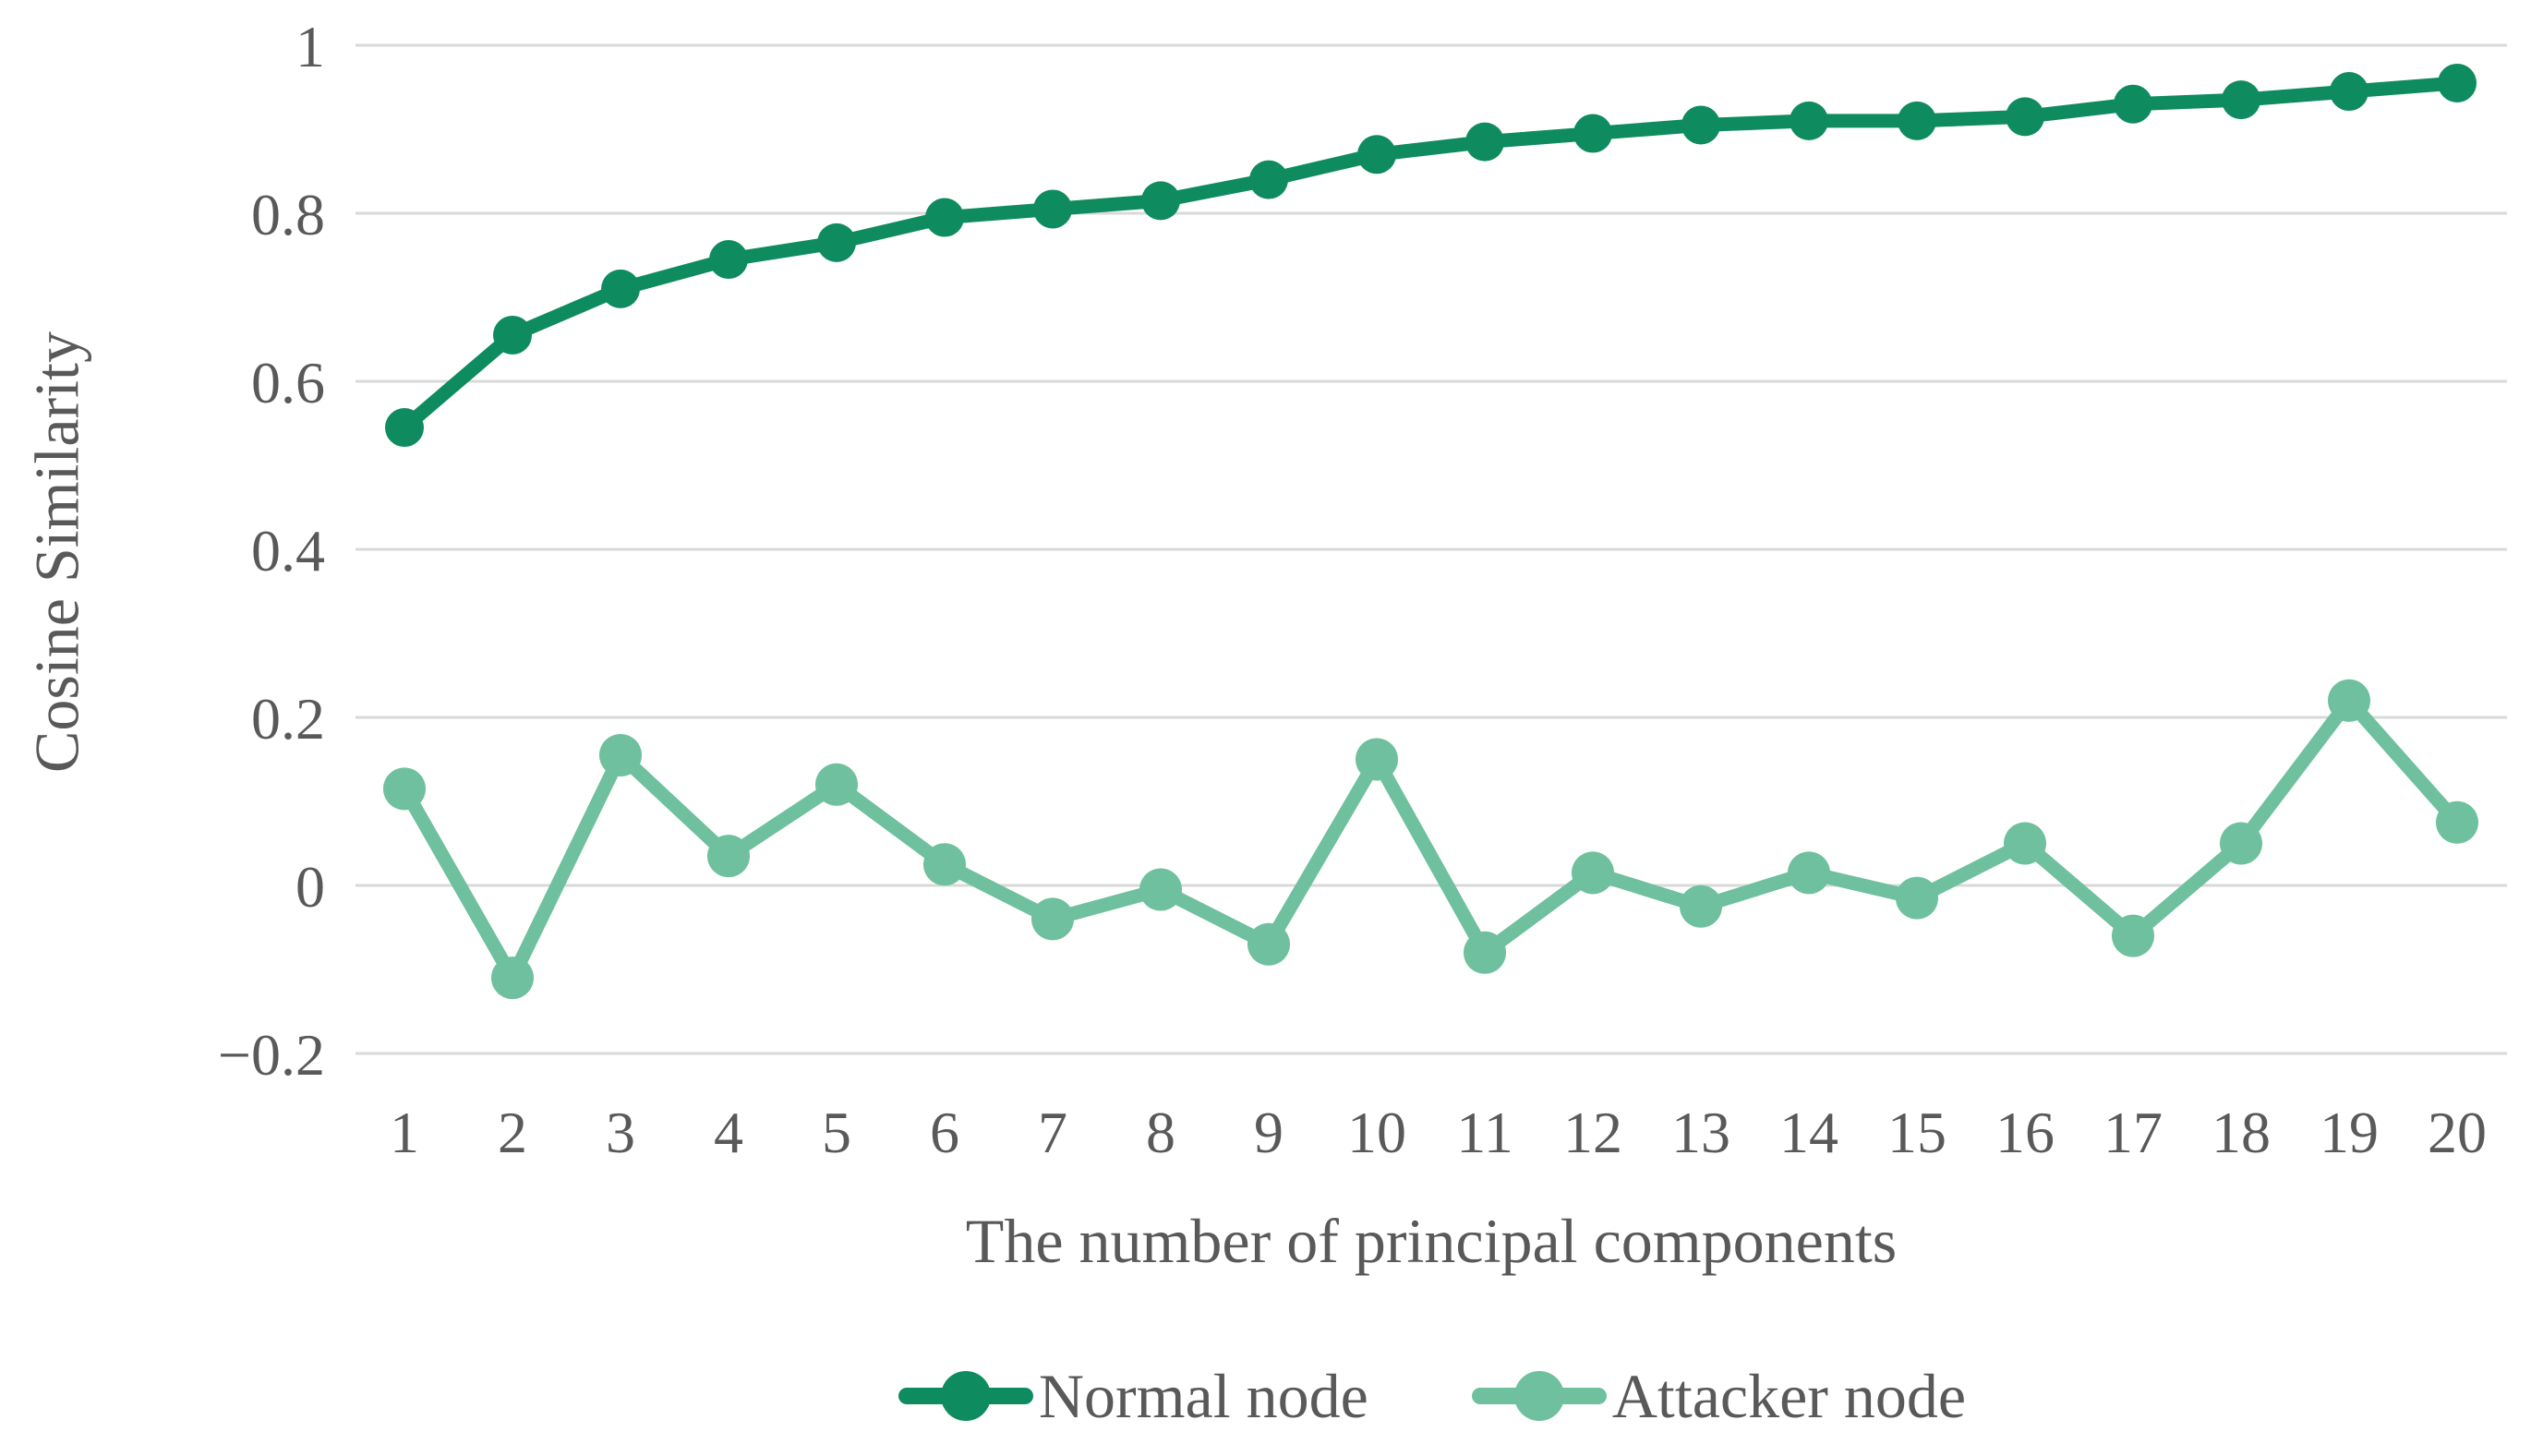 This screenshot has width=2543, height=1456. What do you see at coordinates (2349, 700) in the screenshot?
I see `data-point-attacker-node-x19` at bounding box center [2349, 700].